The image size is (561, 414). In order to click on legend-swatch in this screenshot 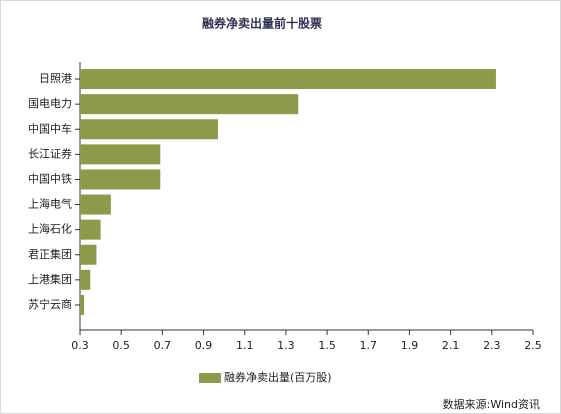, I will do `click(210, 378)`.